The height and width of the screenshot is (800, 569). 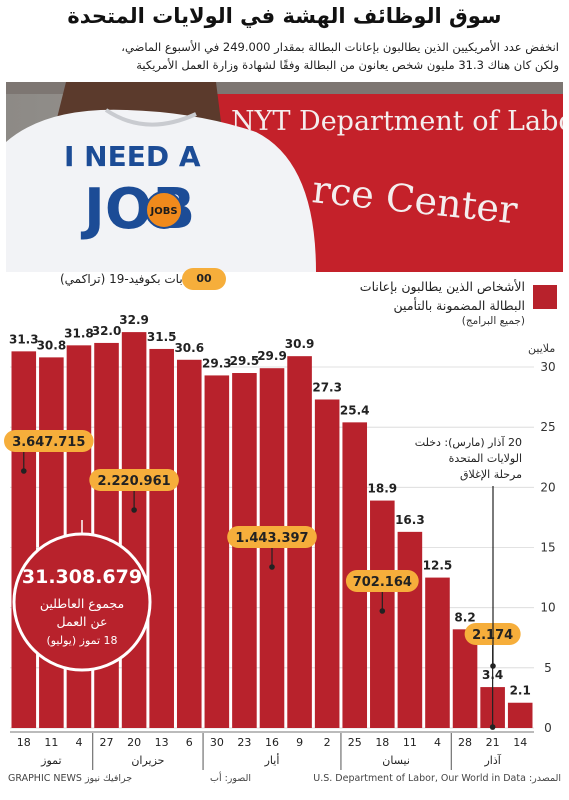 I want to click on covid-badge-label: 2.220.961, so click(x=134, y=481).